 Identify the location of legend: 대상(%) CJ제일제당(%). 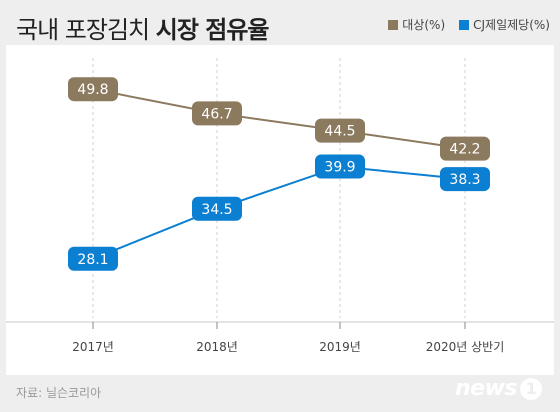
(464, 24).